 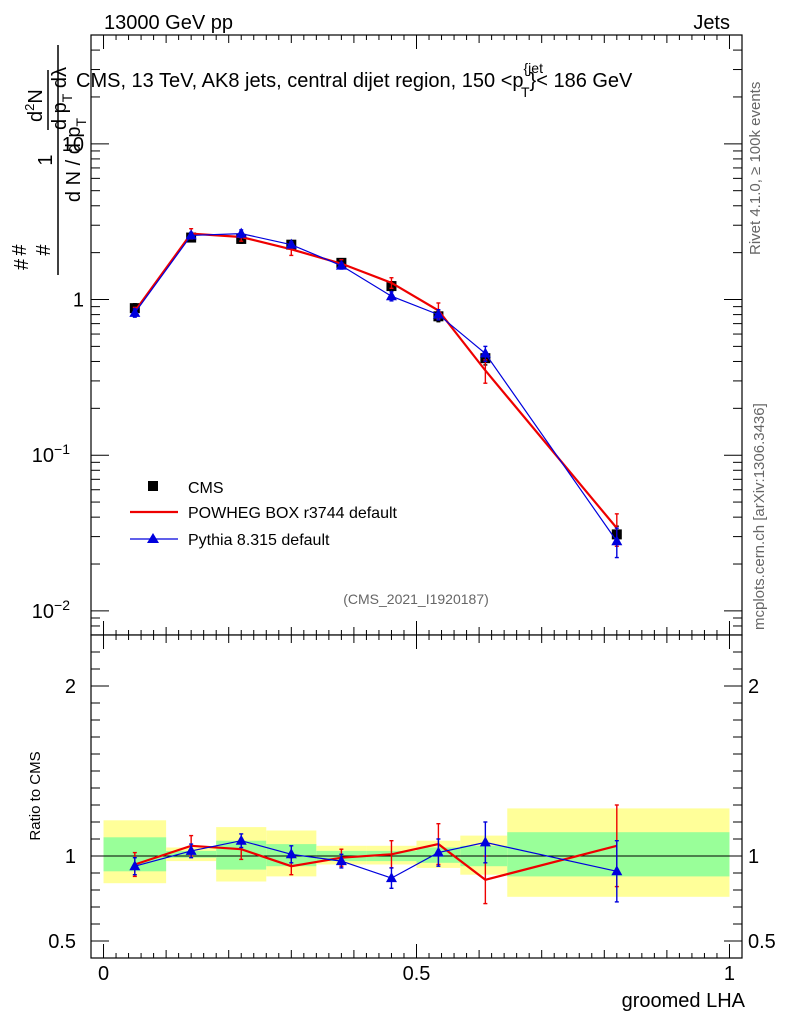 What do you see at coordinates (582, 81) in the screenshot?
I see `main-title-suffix: }< 186 GeV` at bounding box center [582, 81].